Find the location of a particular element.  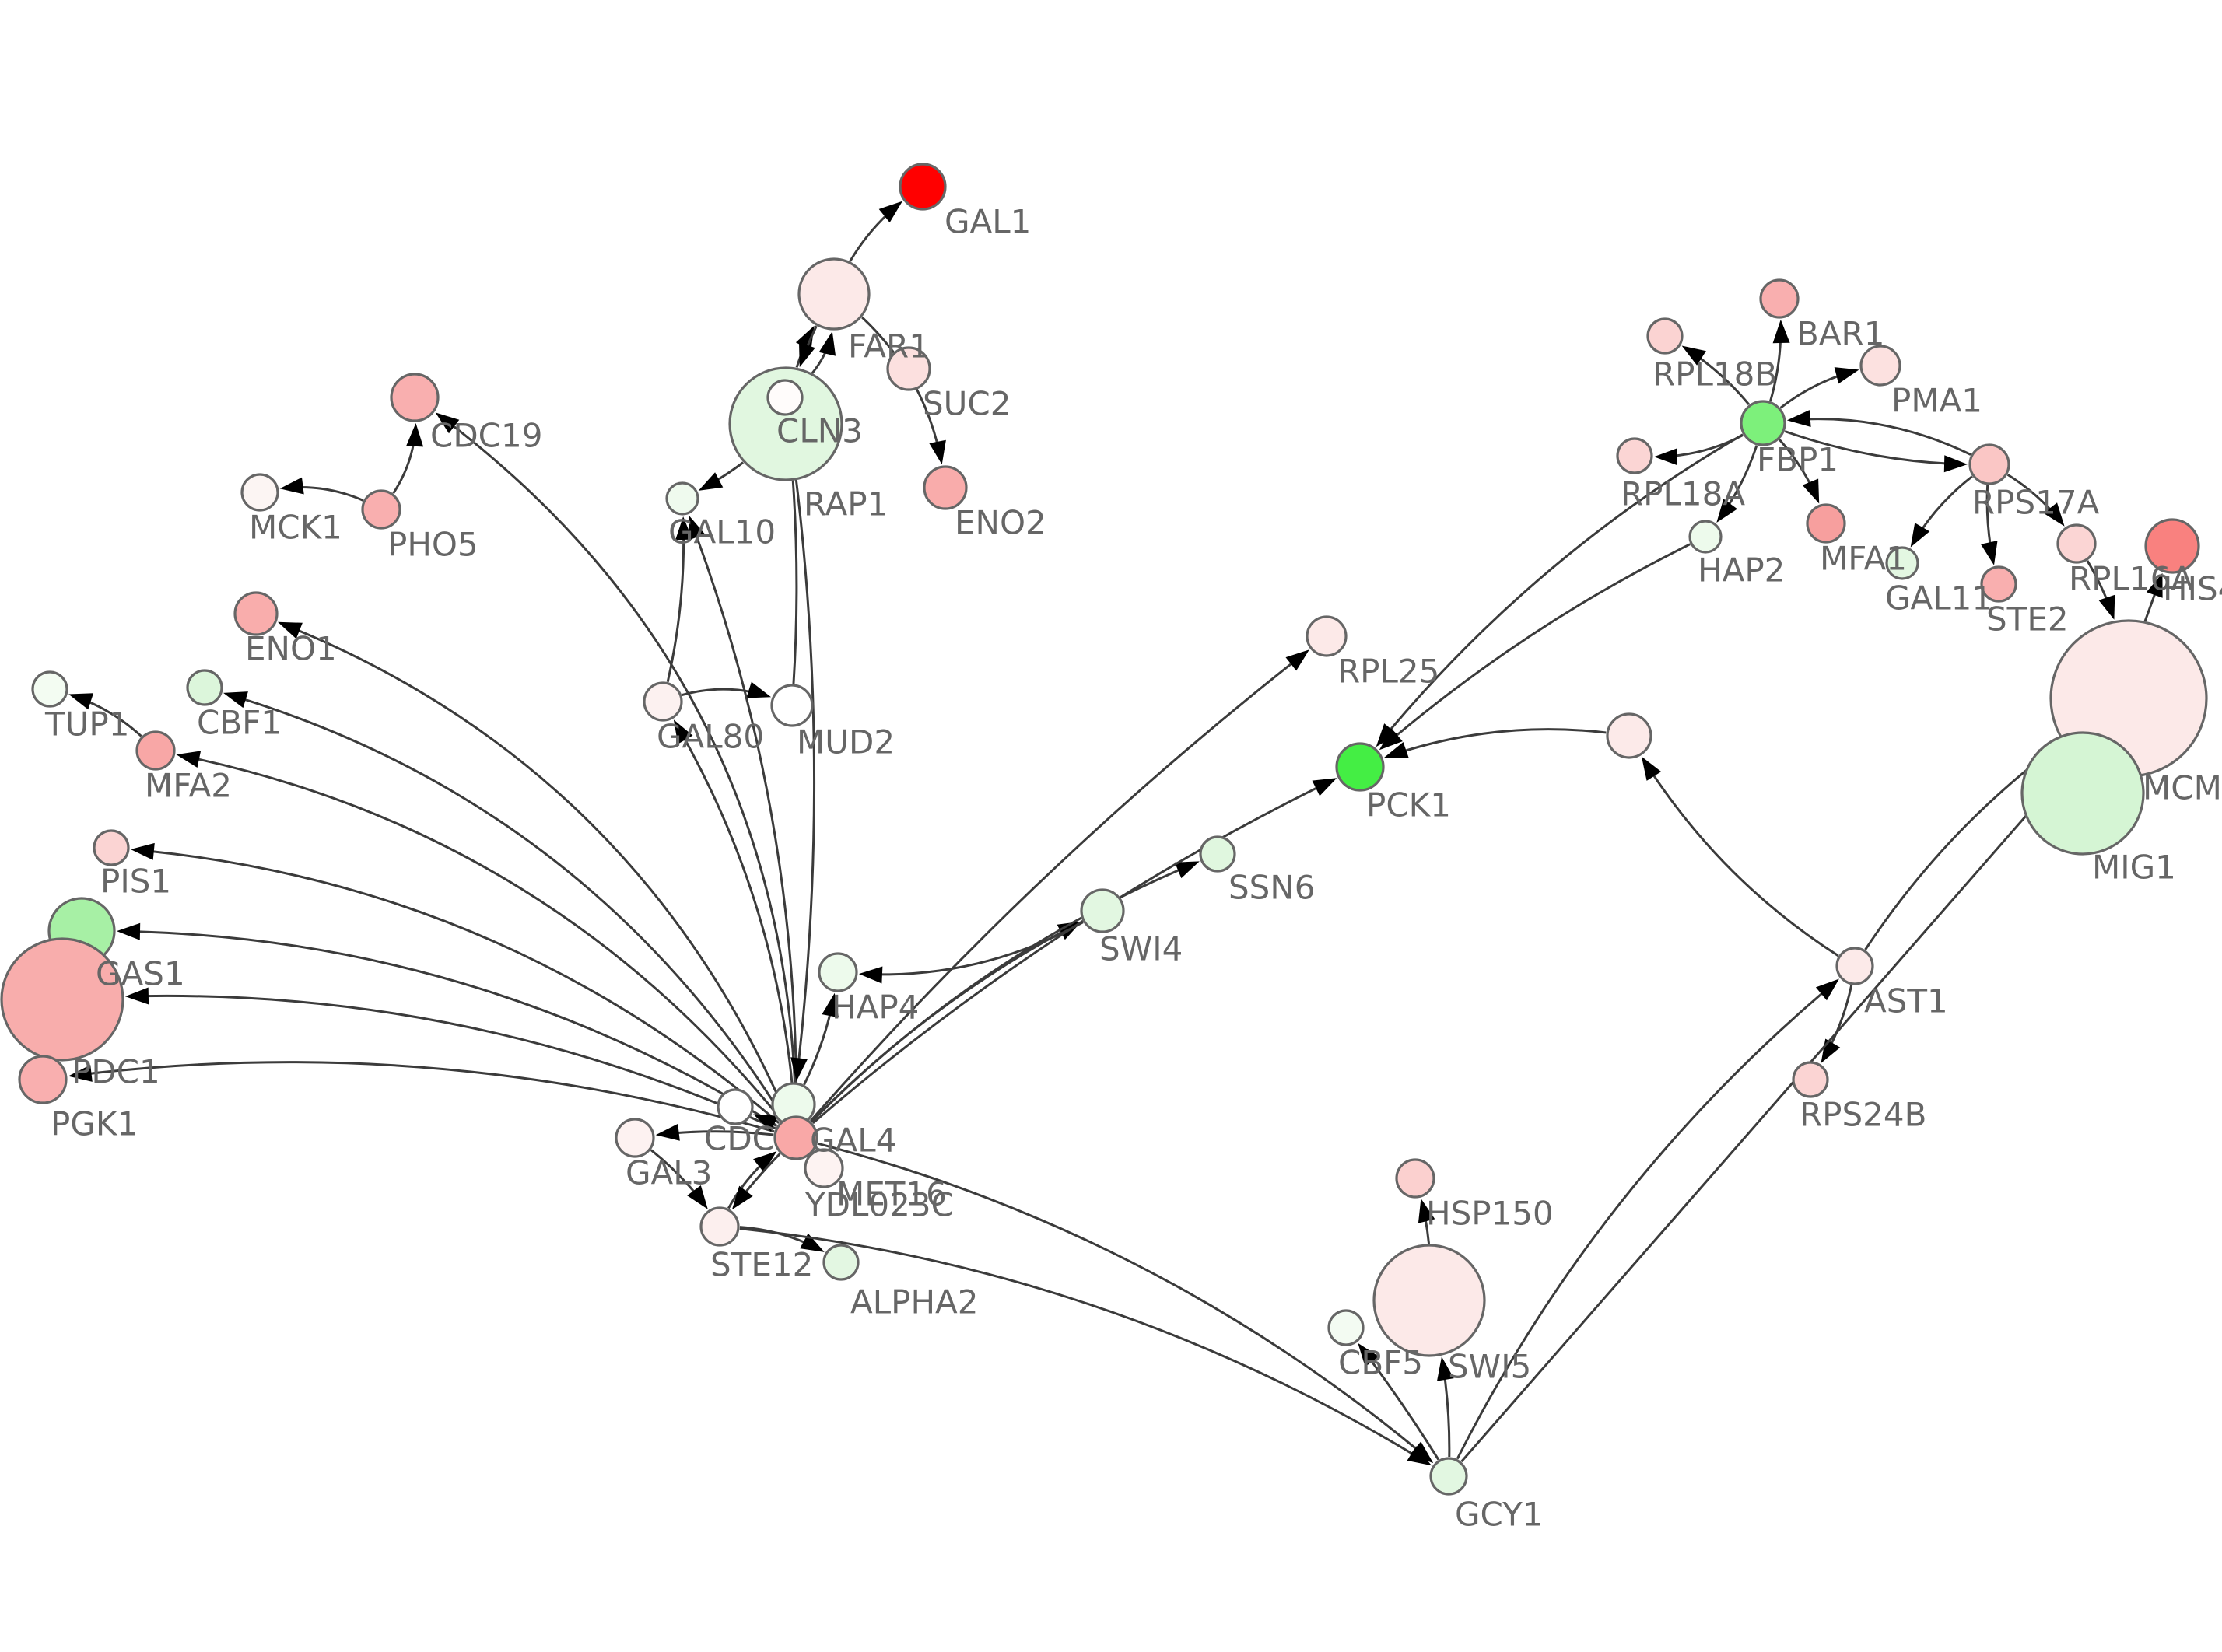

gene-node-rap1 is located at coordinates (785, 398).